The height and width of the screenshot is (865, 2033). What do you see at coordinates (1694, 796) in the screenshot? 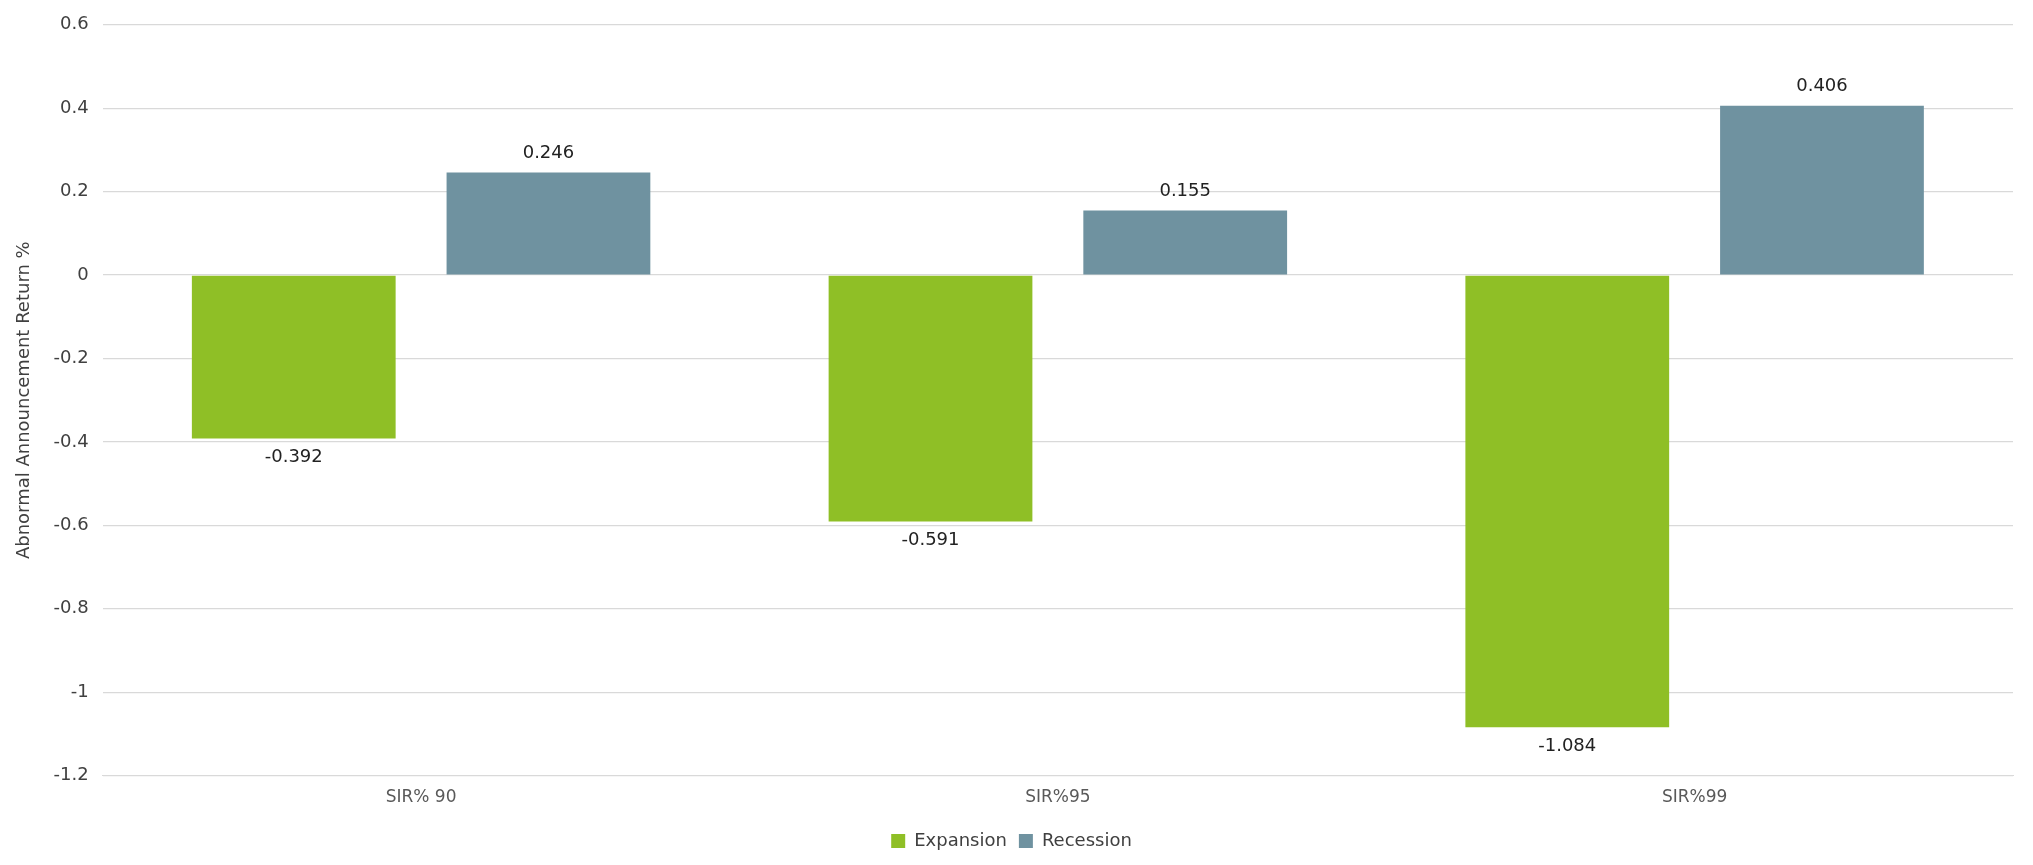
I see `x-tick-label: SIR%99` at bounding box center [1694, 796].